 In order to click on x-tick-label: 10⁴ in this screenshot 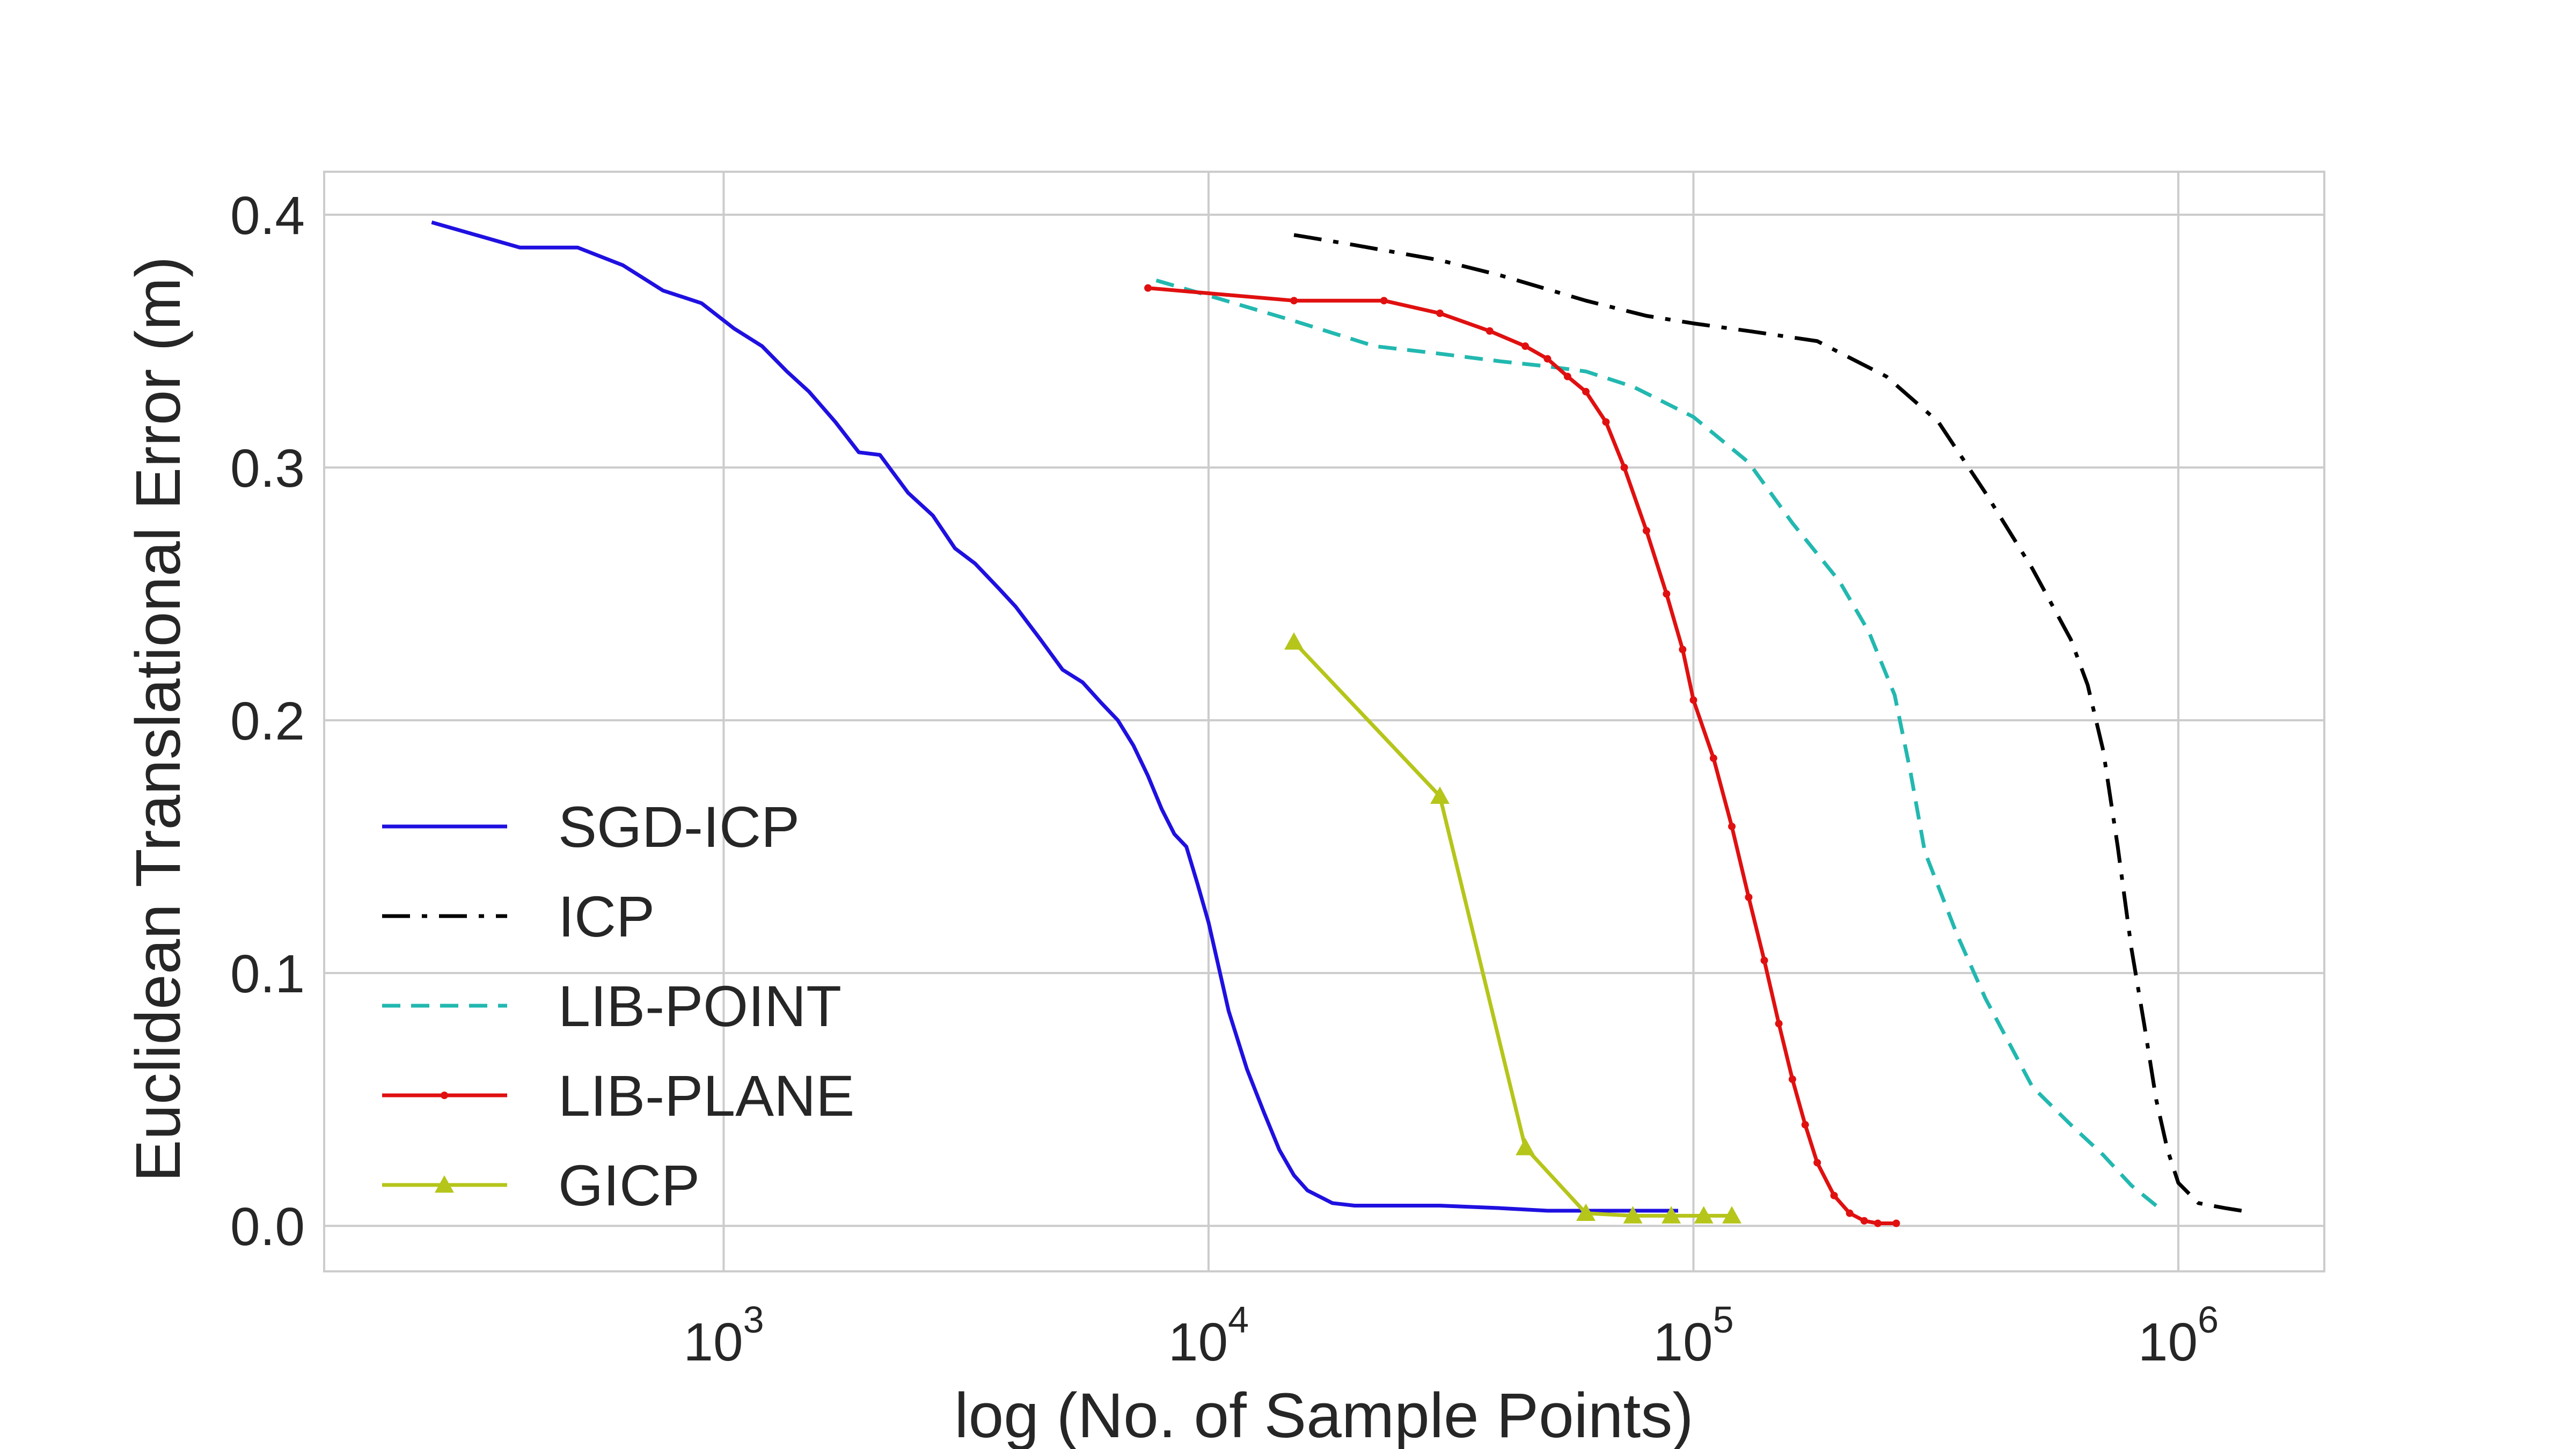, I will do `click(1208, 1335)`.